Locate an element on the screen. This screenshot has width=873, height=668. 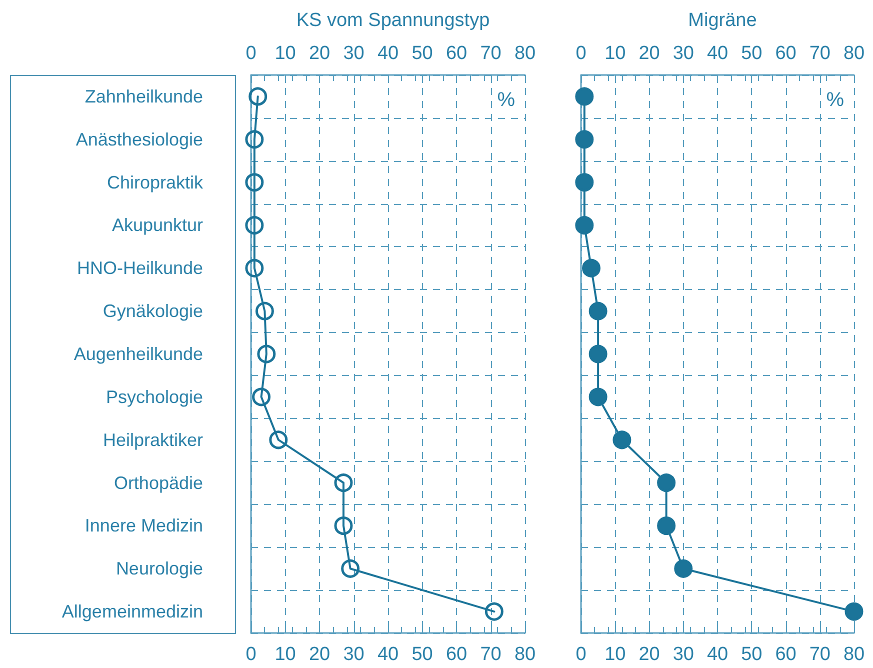
y-tick-label: Neurologie is located at coordinates (159, 568).